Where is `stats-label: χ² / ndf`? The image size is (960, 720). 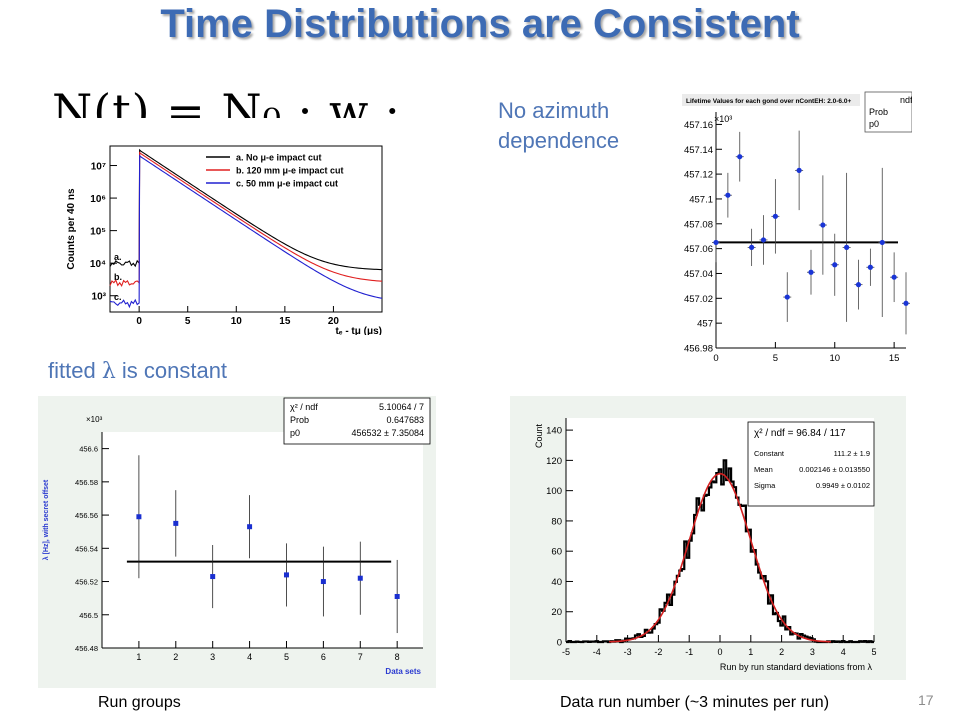 stats-label: χ² / ndf is located at coordinates (304, 407).